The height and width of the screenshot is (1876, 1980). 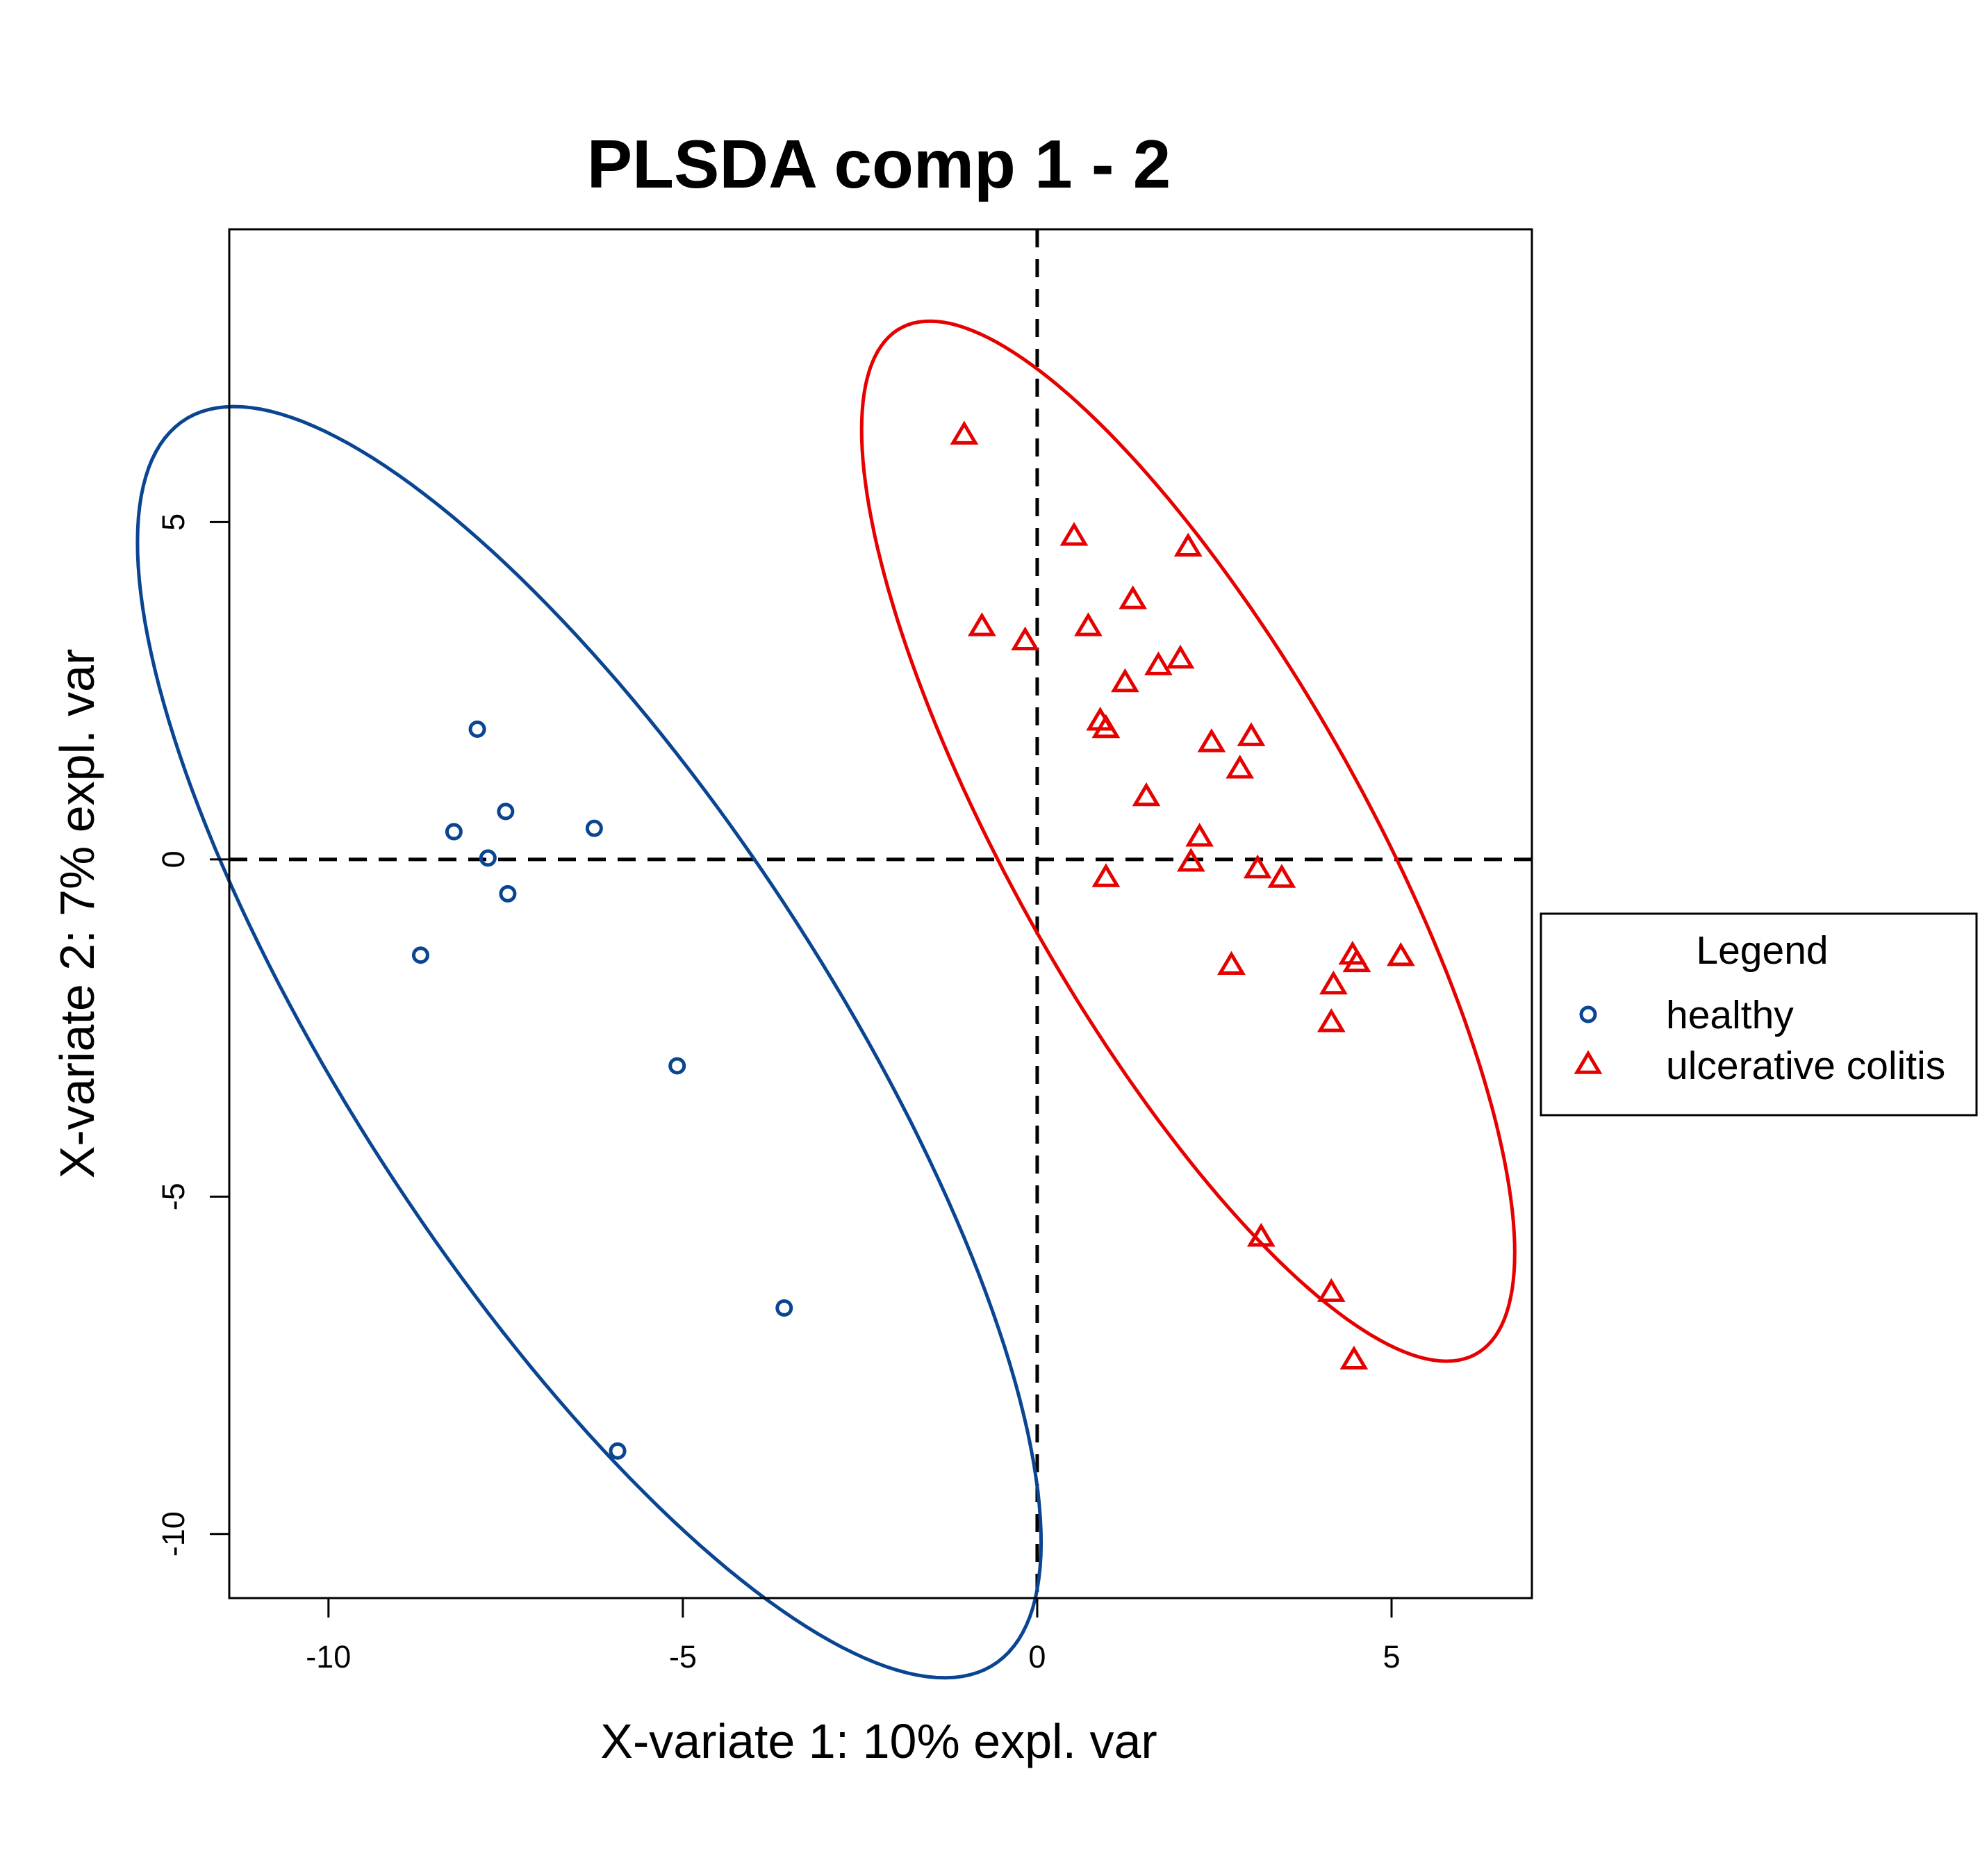 What do you see at coordinates (1037, 1657) in the screenshot?
I see `x-tick-label: 0` at bounding box center [1037, 1657].